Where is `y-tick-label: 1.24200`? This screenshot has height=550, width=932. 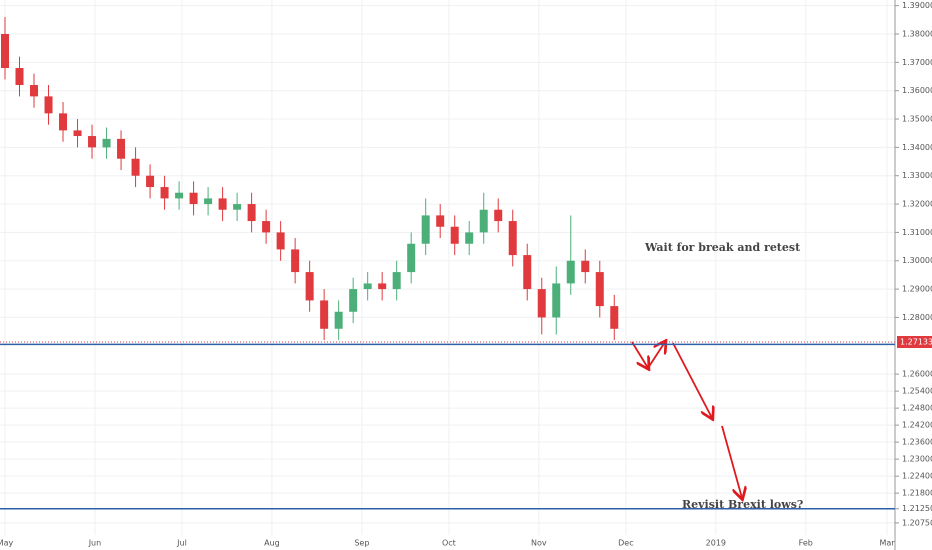 y-tick-label: 1.24200 is located at coordinates (917, 425).